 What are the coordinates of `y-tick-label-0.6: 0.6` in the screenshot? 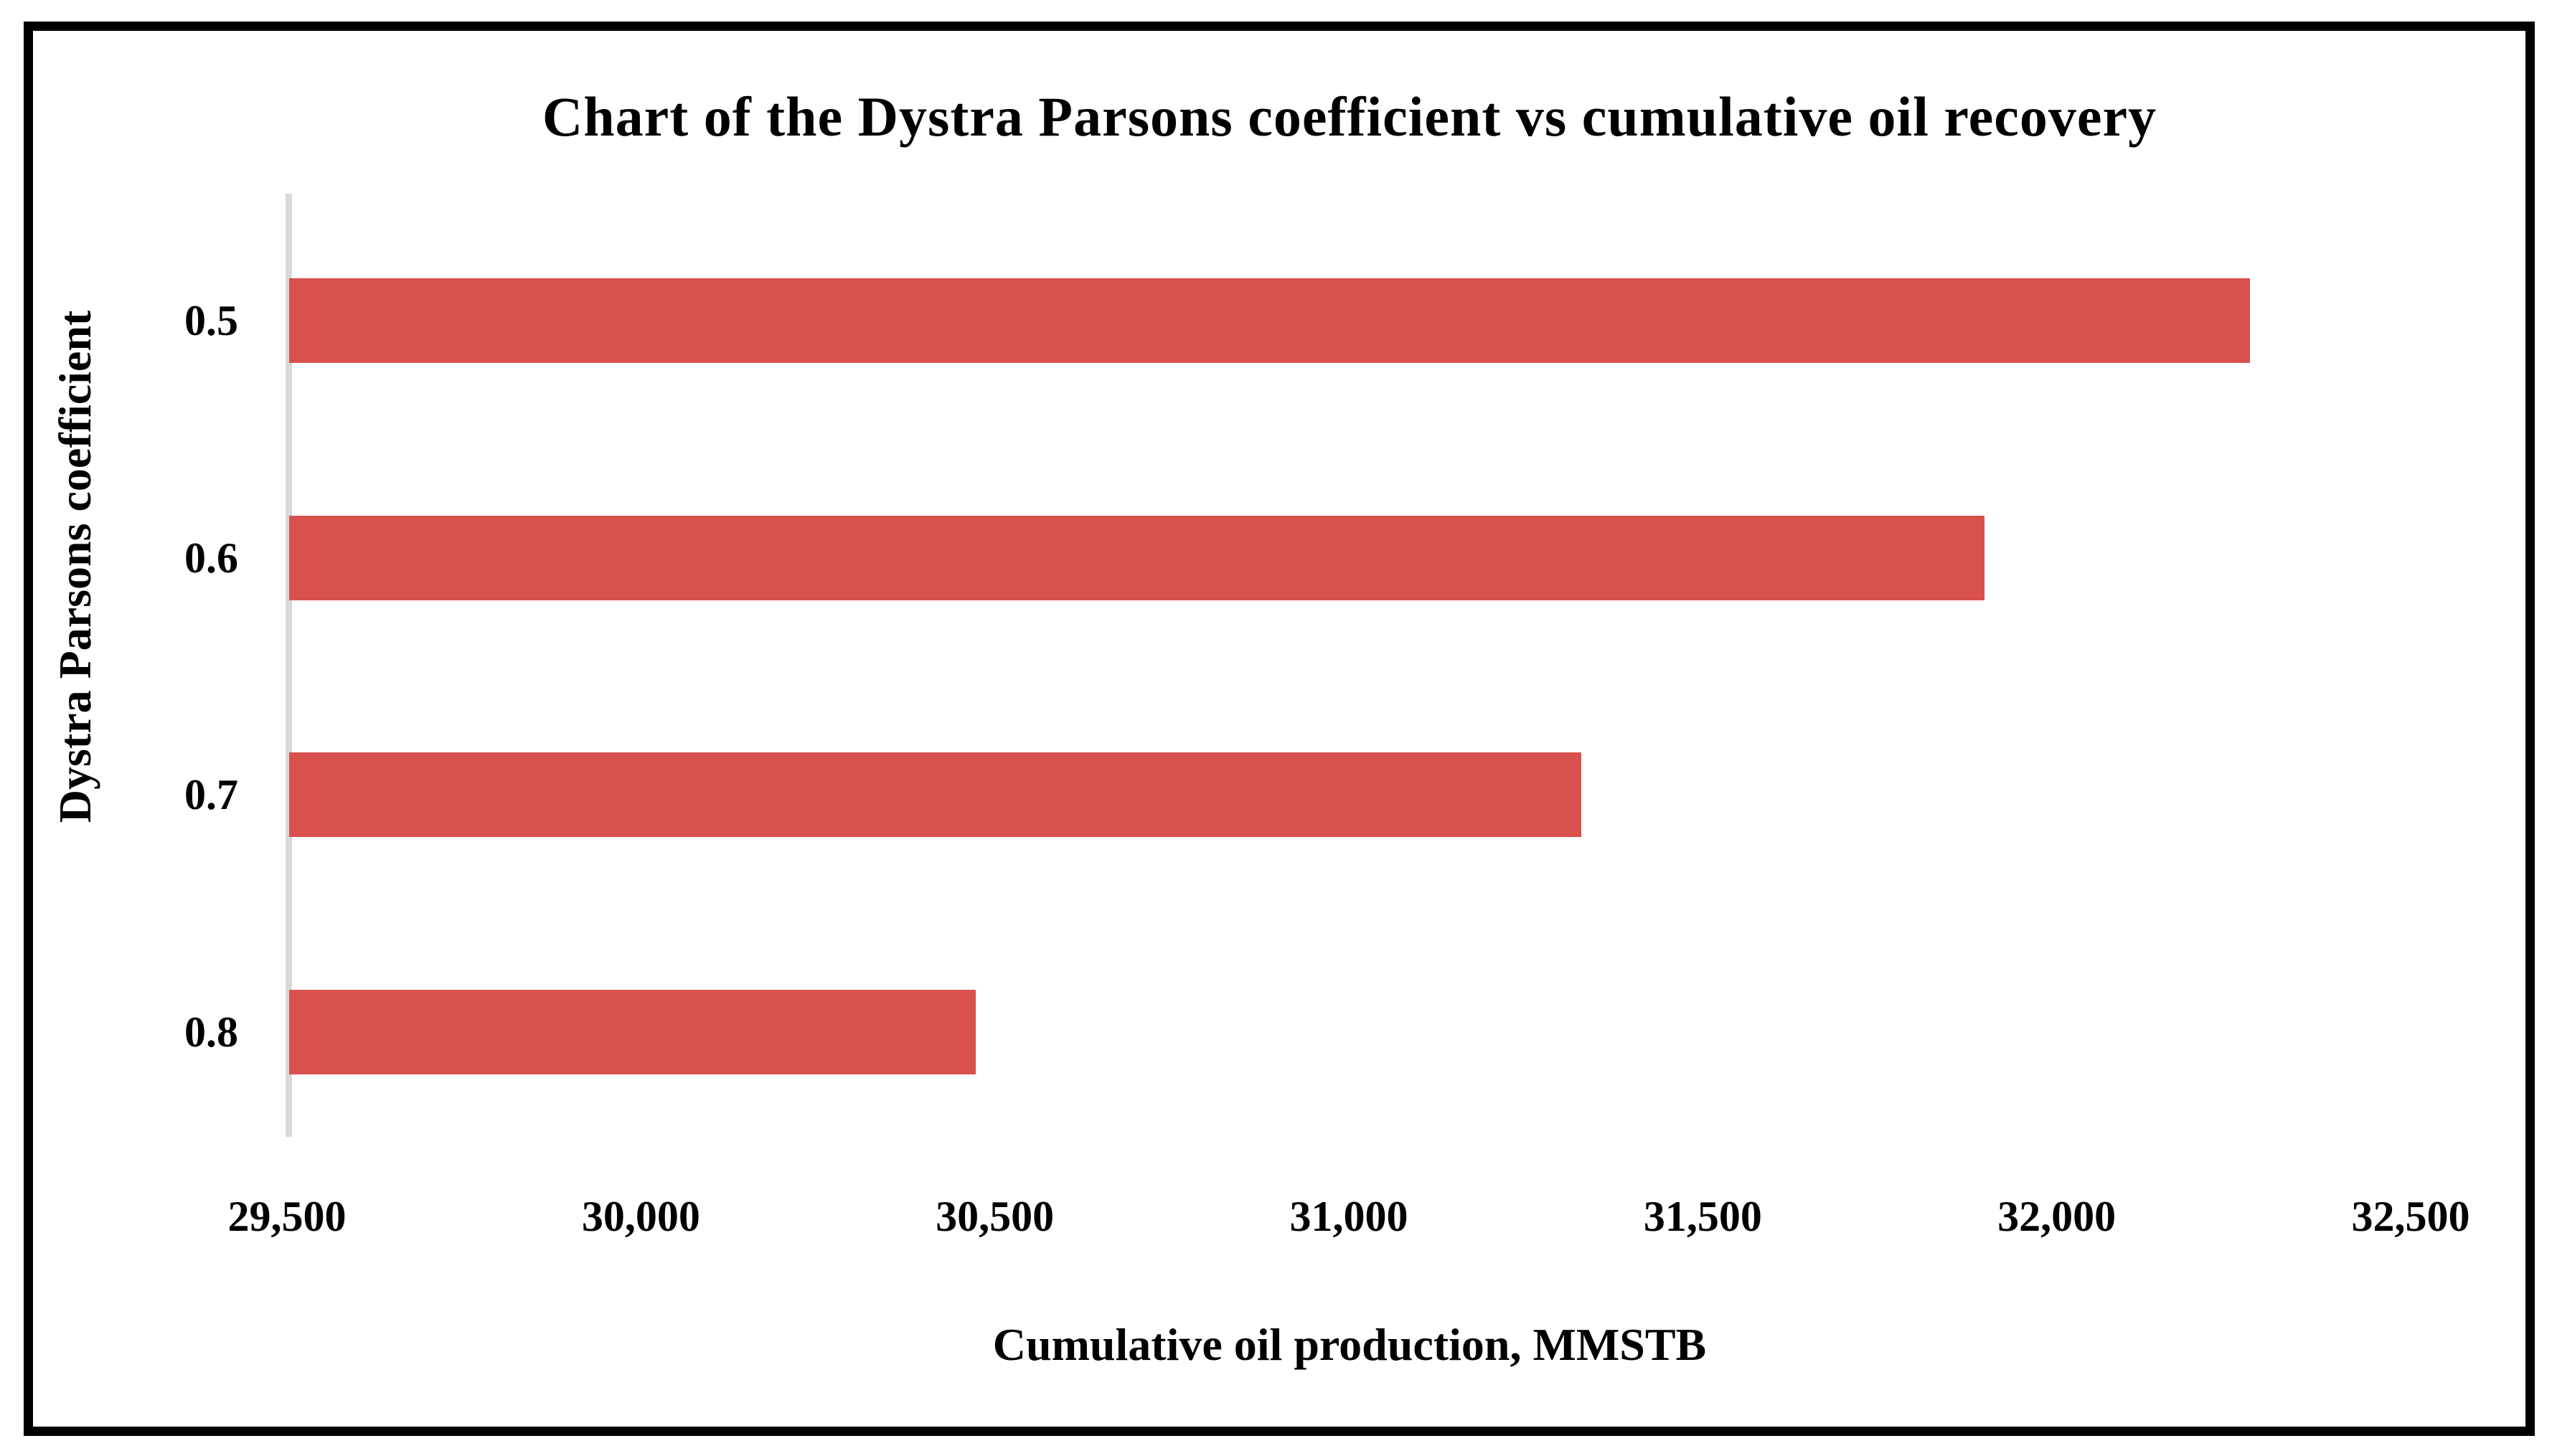 It's located at (211, 558).